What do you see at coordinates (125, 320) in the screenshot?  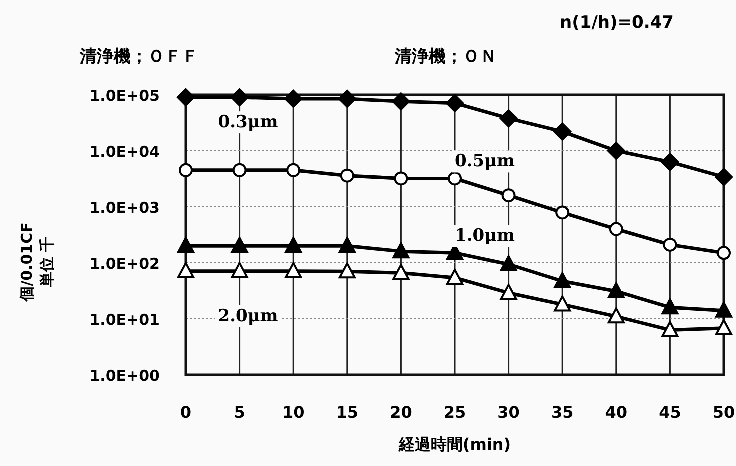 I see `y-tick-label: 1.0E+01` at bounding box center [125, 320].